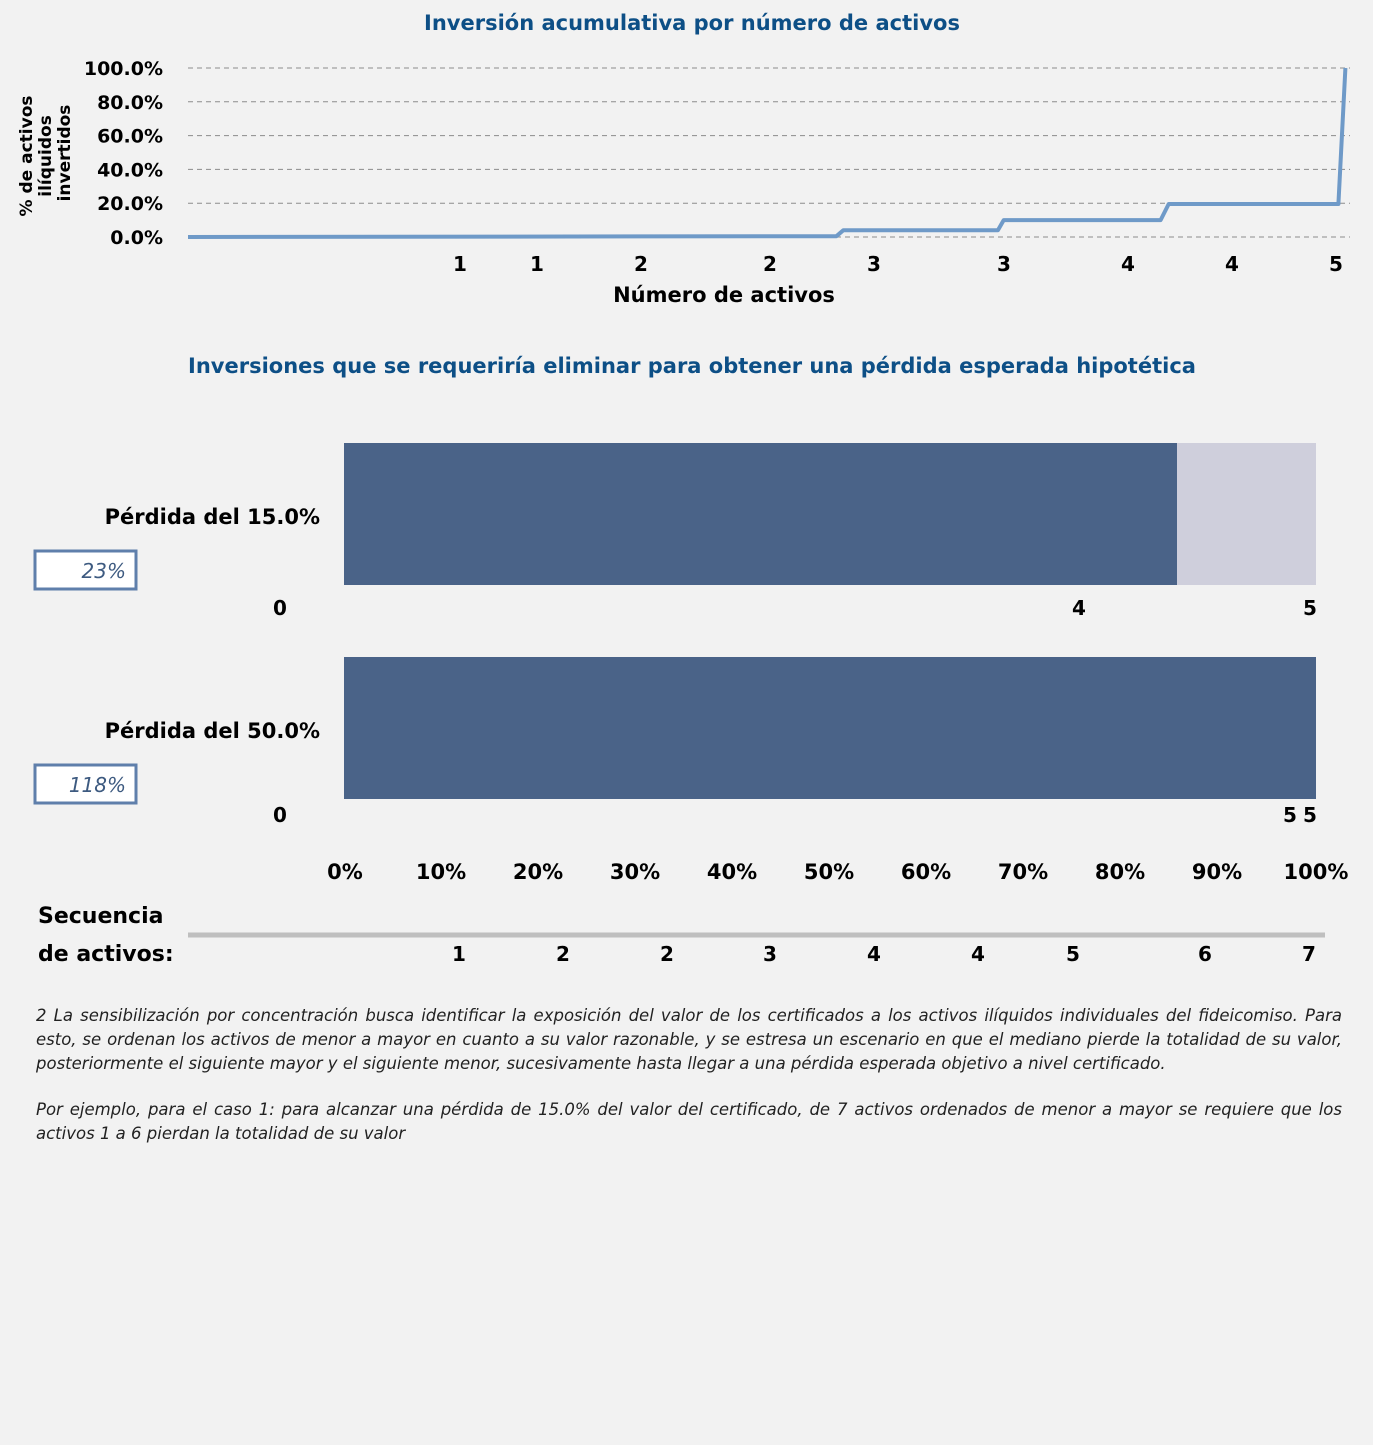 This screenshot has height=1445, width=1373. I want to click on bar-x-tick-label: 30%, so click(635, 872).